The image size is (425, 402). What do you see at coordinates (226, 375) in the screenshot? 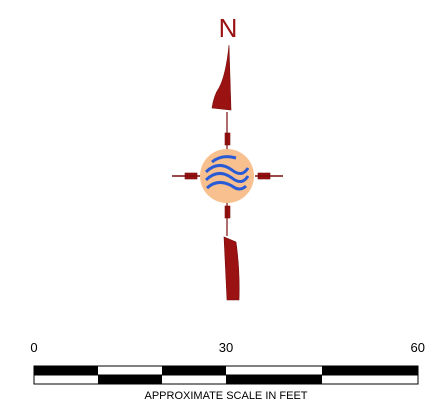
I see `scale-bar` at bounding box center [226, 375].